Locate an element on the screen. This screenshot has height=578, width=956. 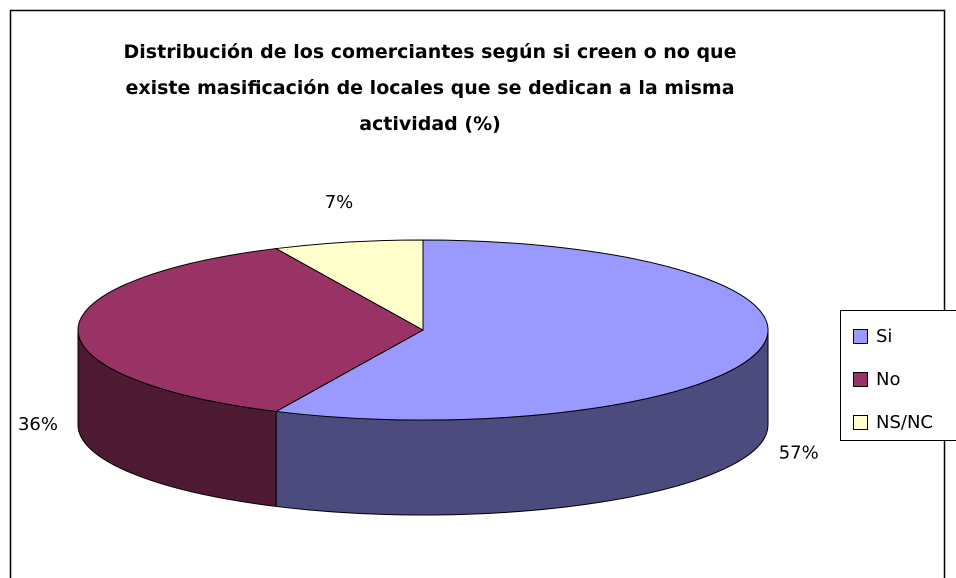
data-label: 57% is located at coordinates (799, 452).